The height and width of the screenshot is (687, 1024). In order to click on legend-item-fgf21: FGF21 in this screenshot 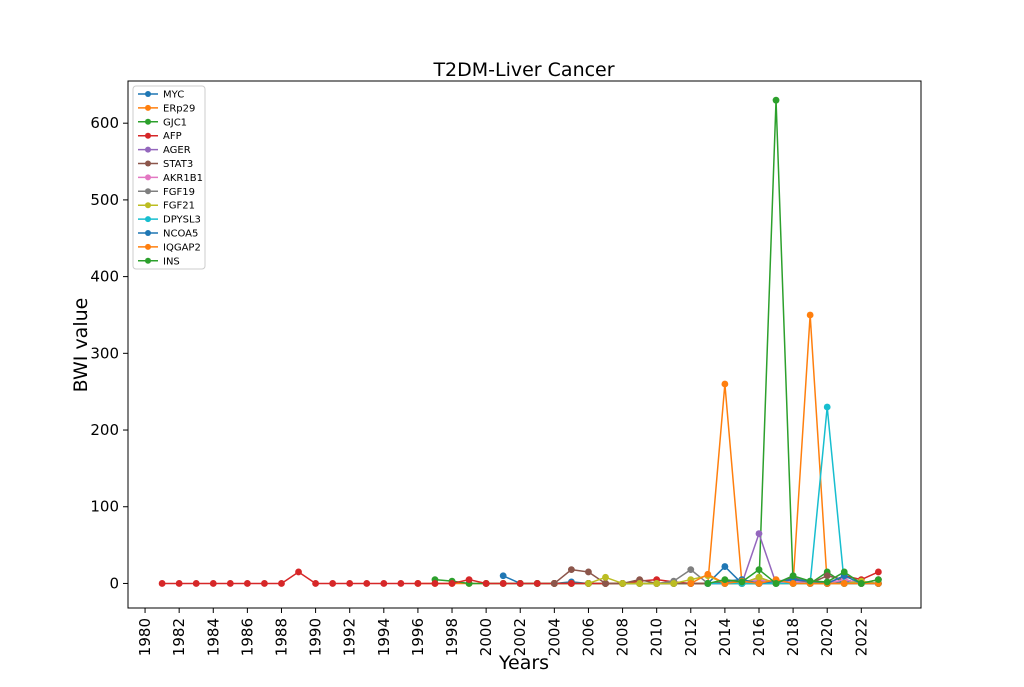, I will do `click(166, 206)`.